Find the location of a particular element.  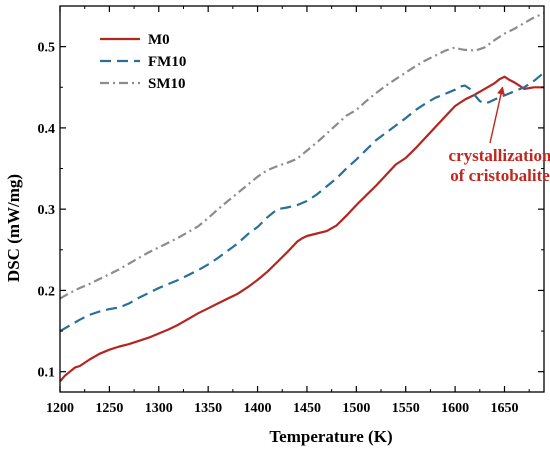

legend-label-sm10: SM10 is located at coordinates (167, 84).